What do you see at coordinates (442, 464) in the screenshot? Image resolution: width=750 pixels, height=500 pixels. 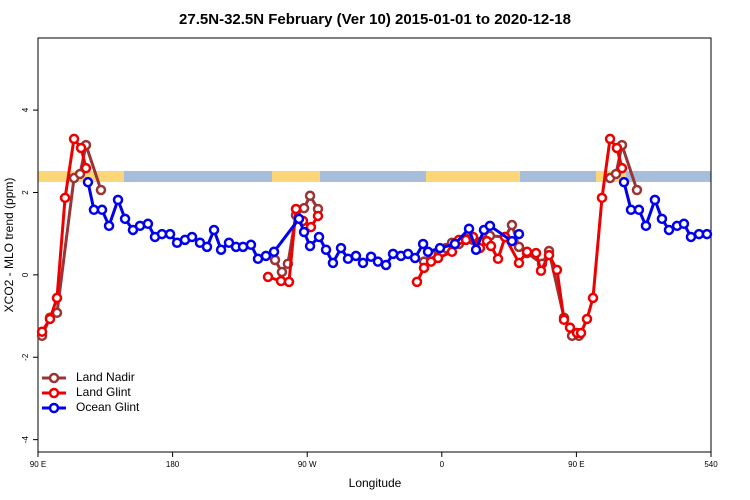 I see `x-tick-label: 0` at bounding box center [442, 464].